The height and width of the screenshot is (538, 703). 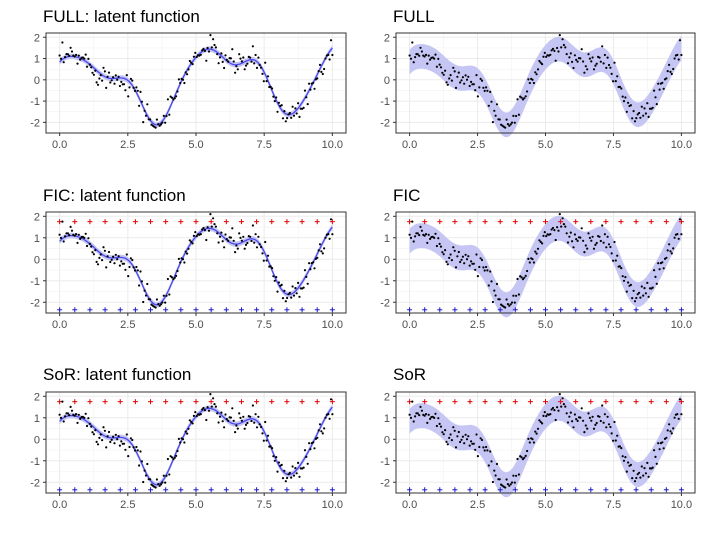 What do you see at coordinates (37, 81) in the screenshot?
I see `y-tick-label: 0` at bounding box center [37, 81].